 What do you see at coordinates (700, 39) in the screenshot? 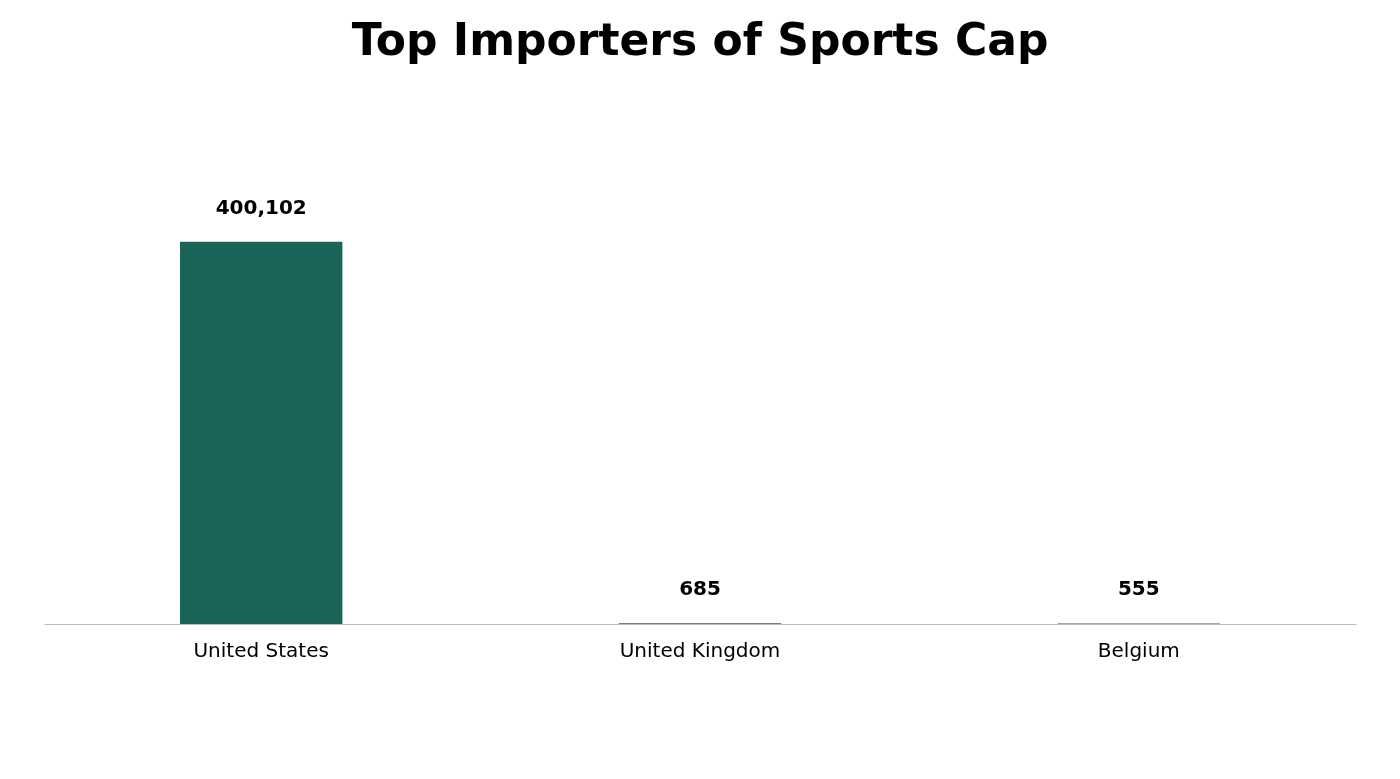
I see `chart-title: Top Importers of Sports Cap` at bounding box center [700, 39].